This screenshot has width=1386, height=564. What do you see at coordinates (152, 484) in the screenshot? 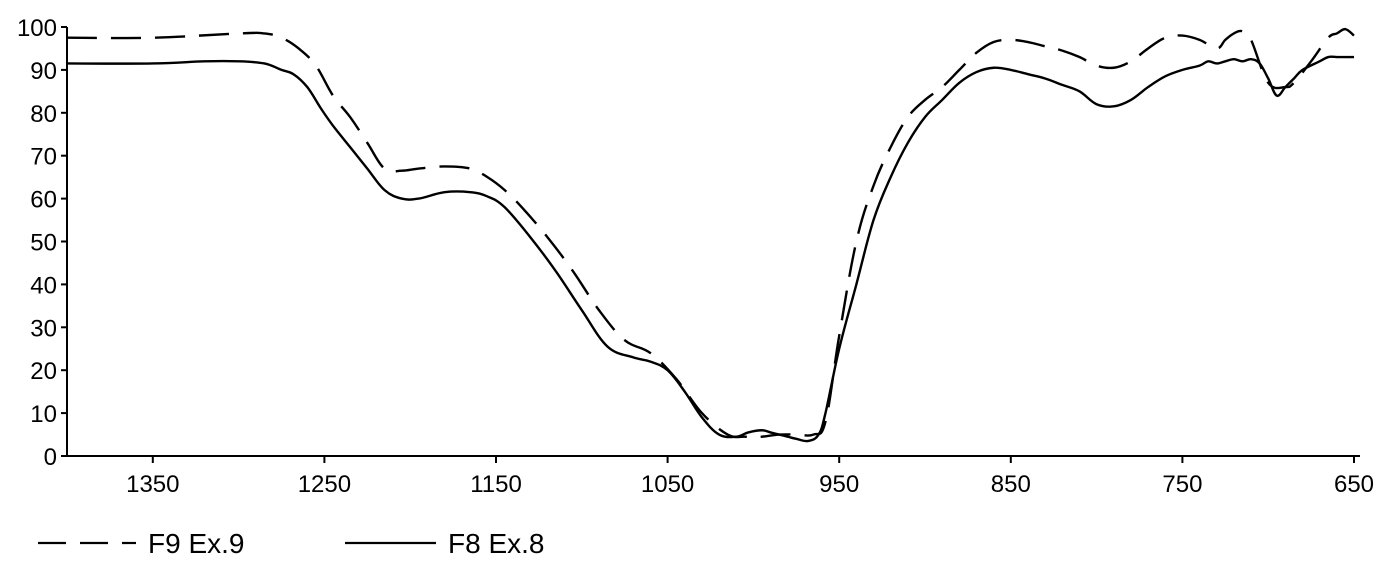
I see `x-tick-label: 1350` at bounding box center [152, 484].